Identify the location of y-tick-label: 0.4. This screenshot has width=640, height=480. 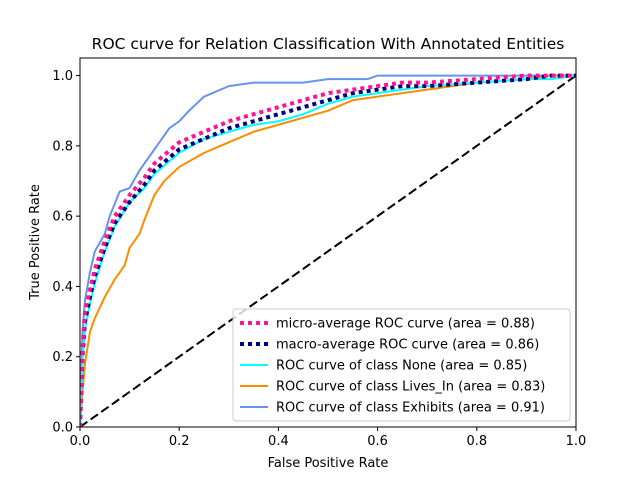
(62, 287).